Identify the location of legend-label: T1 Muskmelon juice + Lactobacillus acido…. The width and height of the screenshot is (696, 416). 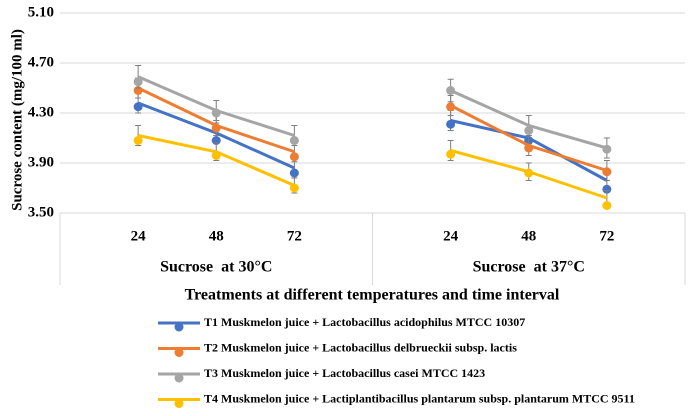
(364, 322).